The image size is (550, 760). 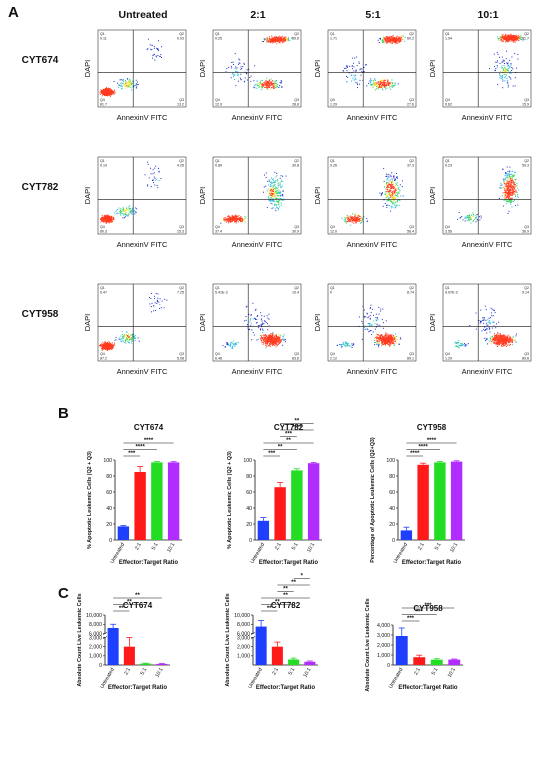 I want to click on quadrant-value-q3: 28.8, so click(x=295, y=105).